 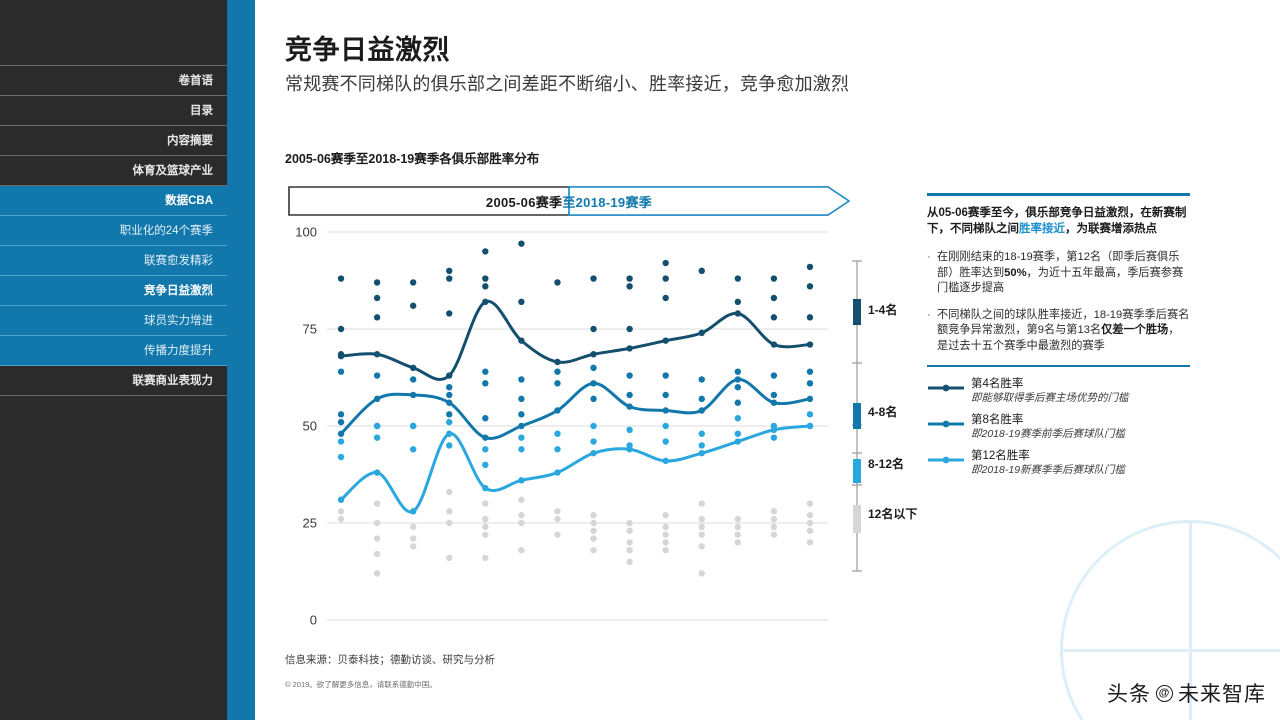 What do you see at coordinates (173, 381) in the screenshot?
I see `sidebar-item-label: 联赛商业表现力` at bounding box center [173, 381].